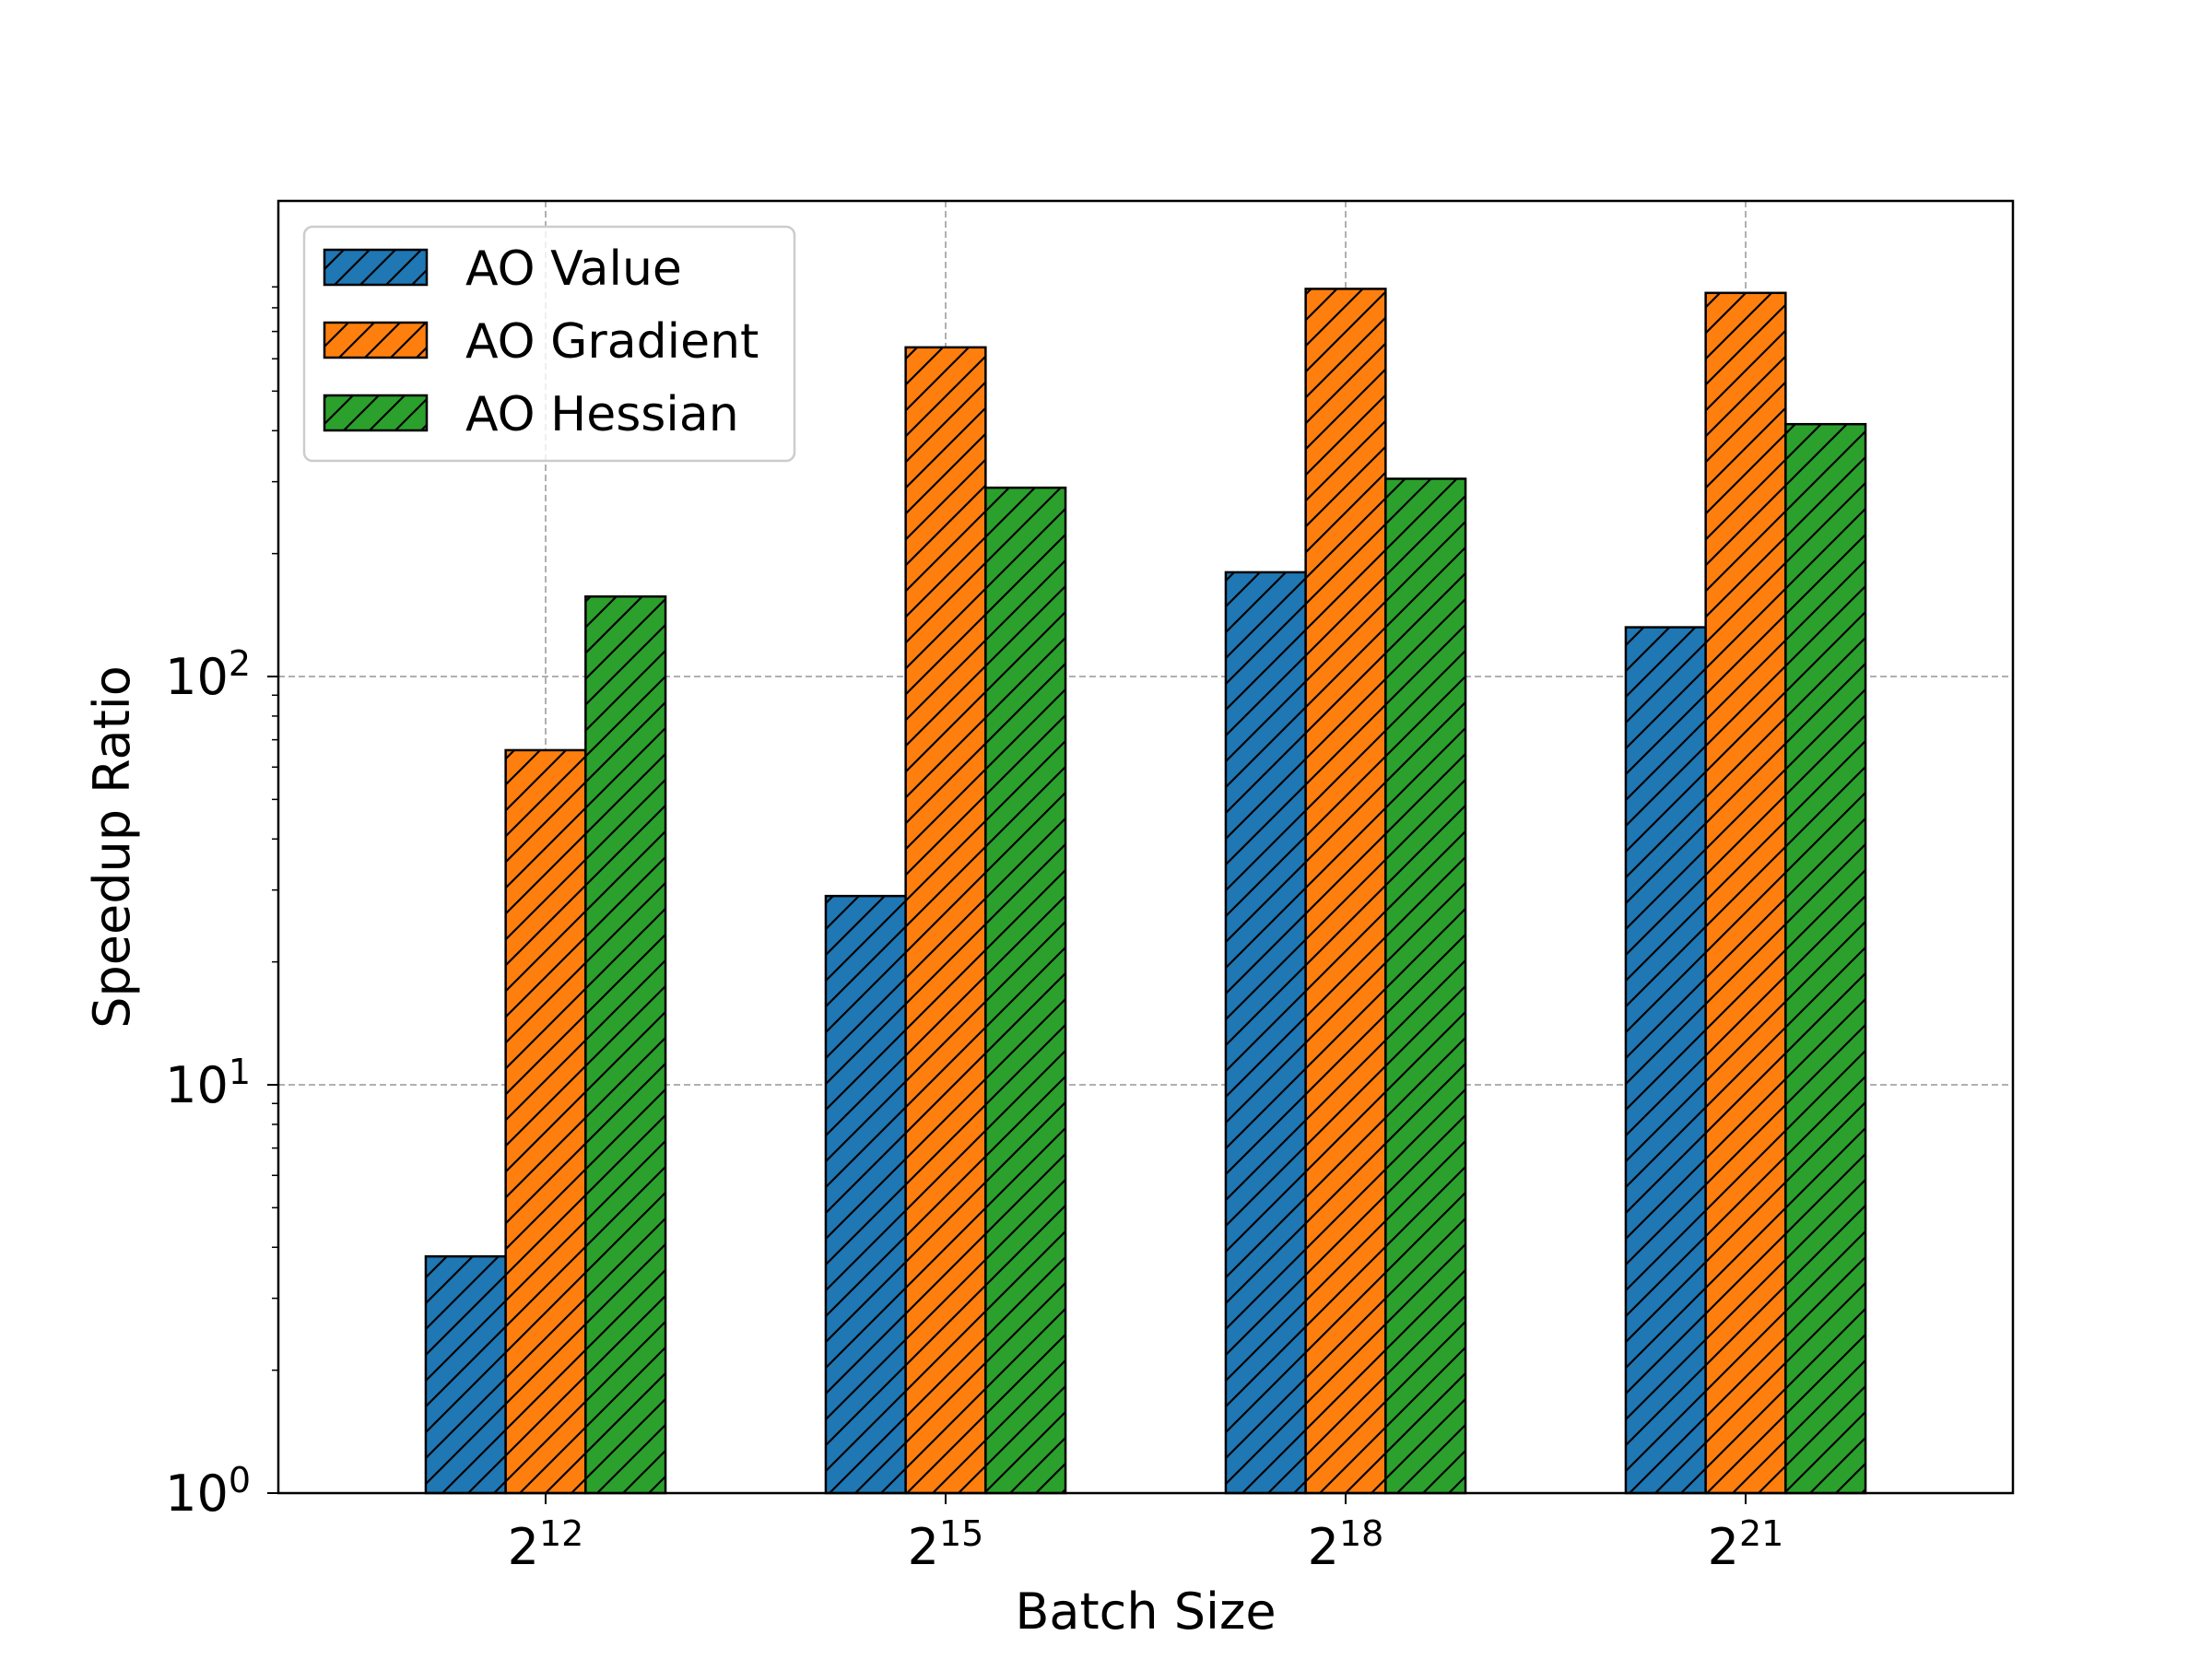 The image size is (2212, 1659). I want to click on legend-item: AO Gradient, so click(541, 342).